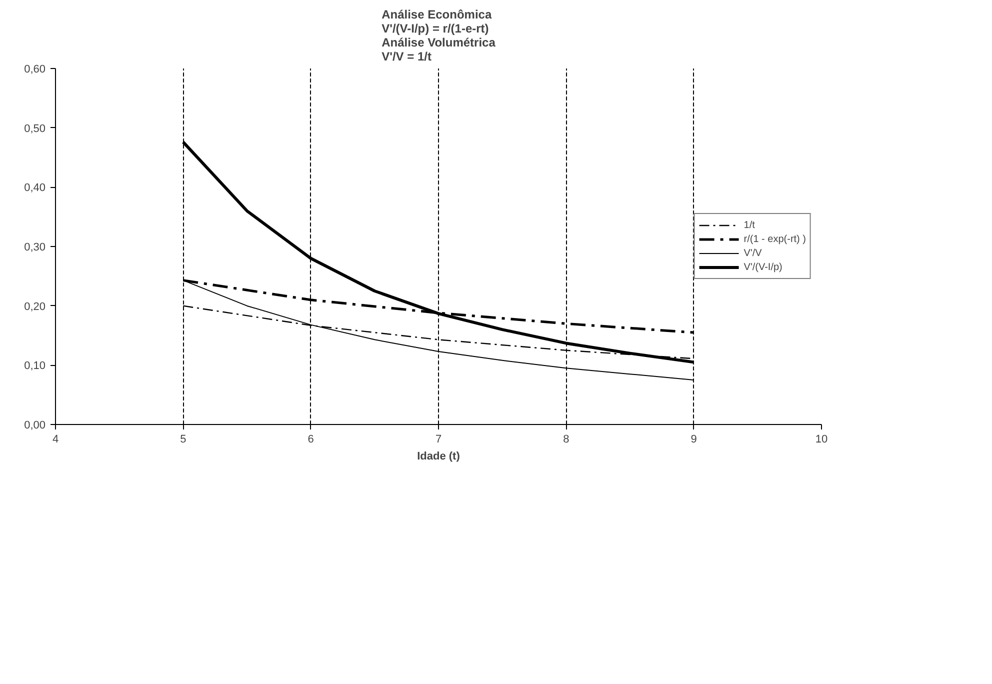 This screenshot has height=684, width=992. I want to click on y-tick-label: 0,20, so click(35, 306).